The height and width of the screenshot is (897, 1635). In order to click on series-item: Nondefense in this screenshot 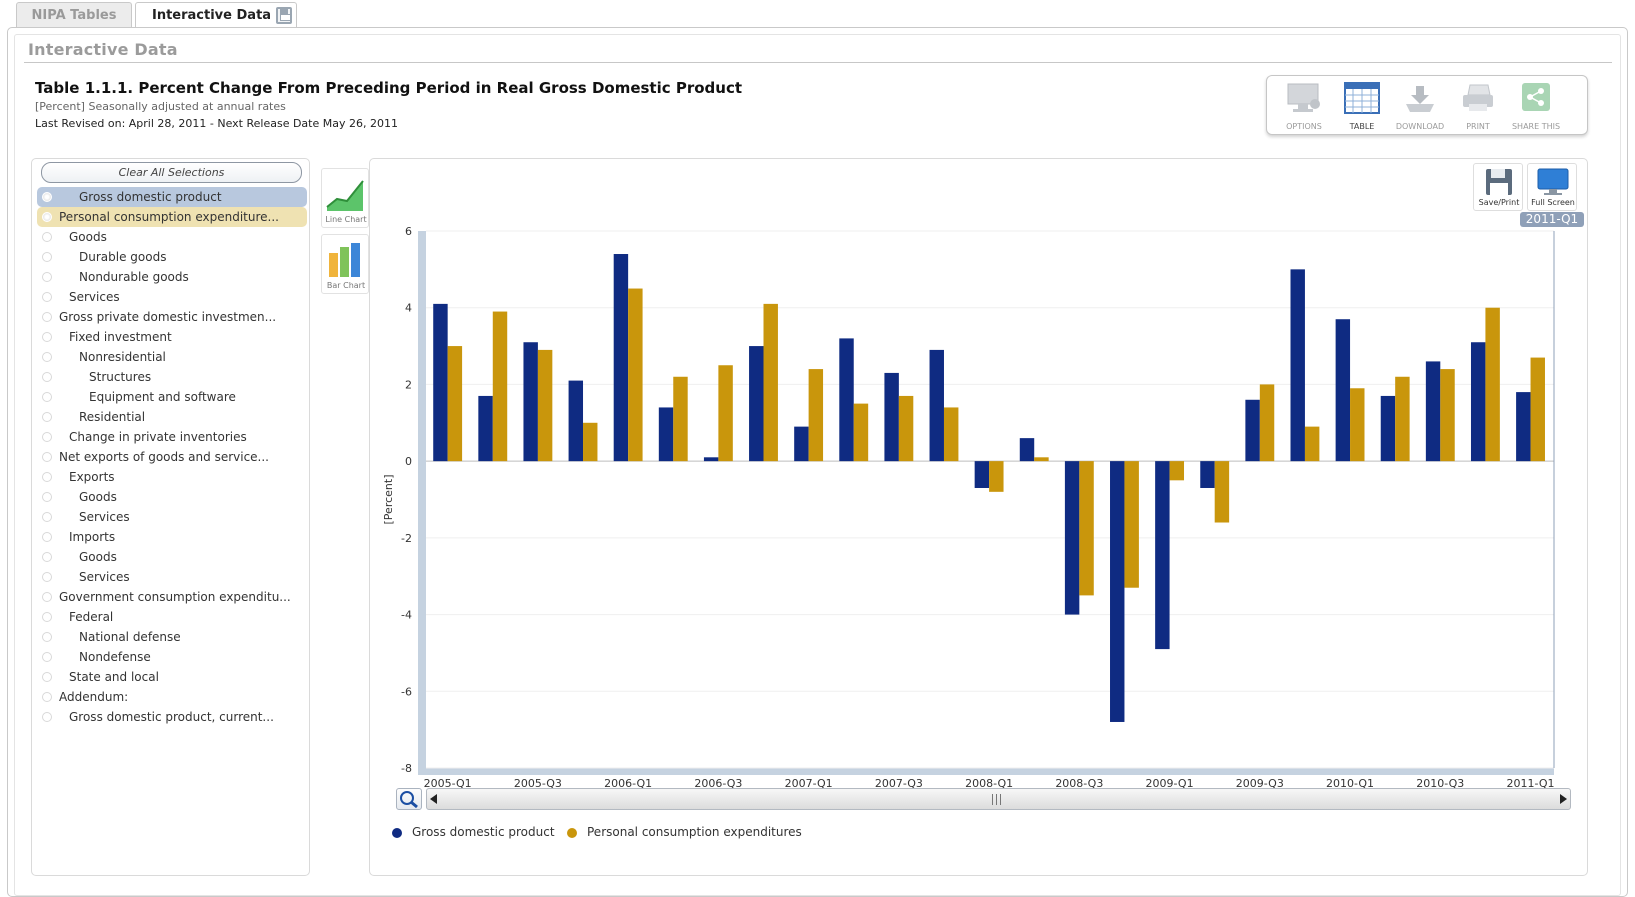, I will do `click(172, 657)`.